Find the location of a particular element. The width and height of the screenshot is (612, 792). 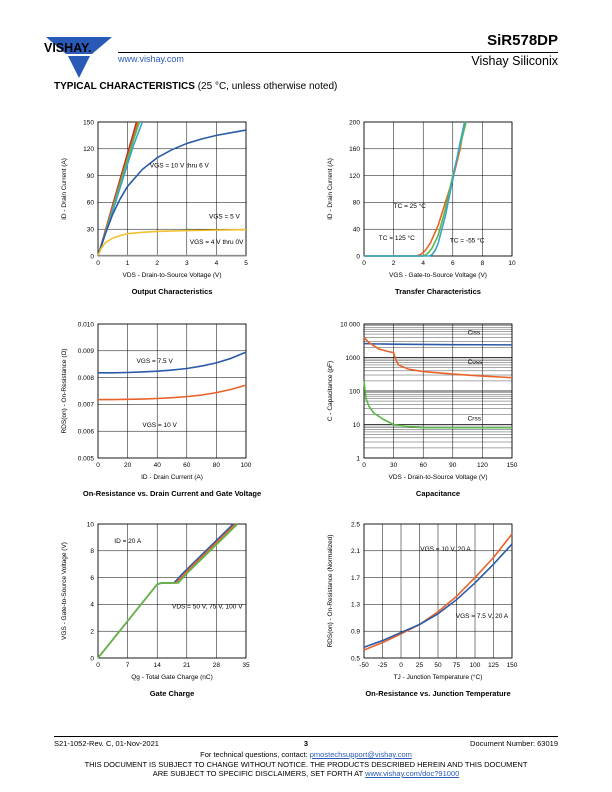

x-tick-label: 21 is located at coordinates (187, 665).